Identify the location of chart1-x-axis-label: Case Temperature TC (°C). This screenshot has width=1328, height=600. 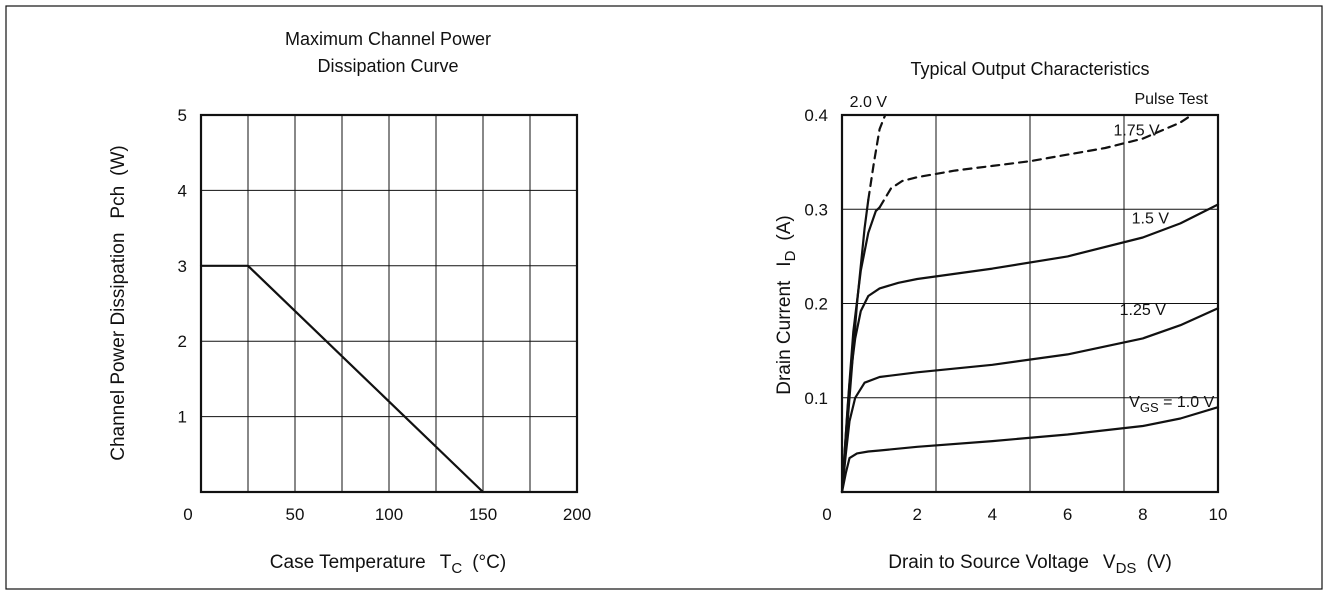
(388, 564).